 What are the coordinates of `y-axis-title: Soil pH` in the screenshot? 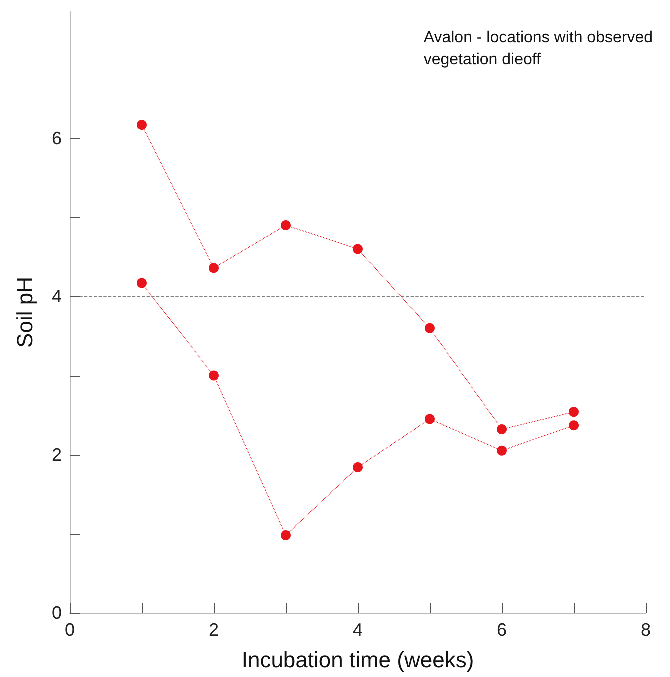 It's located at (25, 312).